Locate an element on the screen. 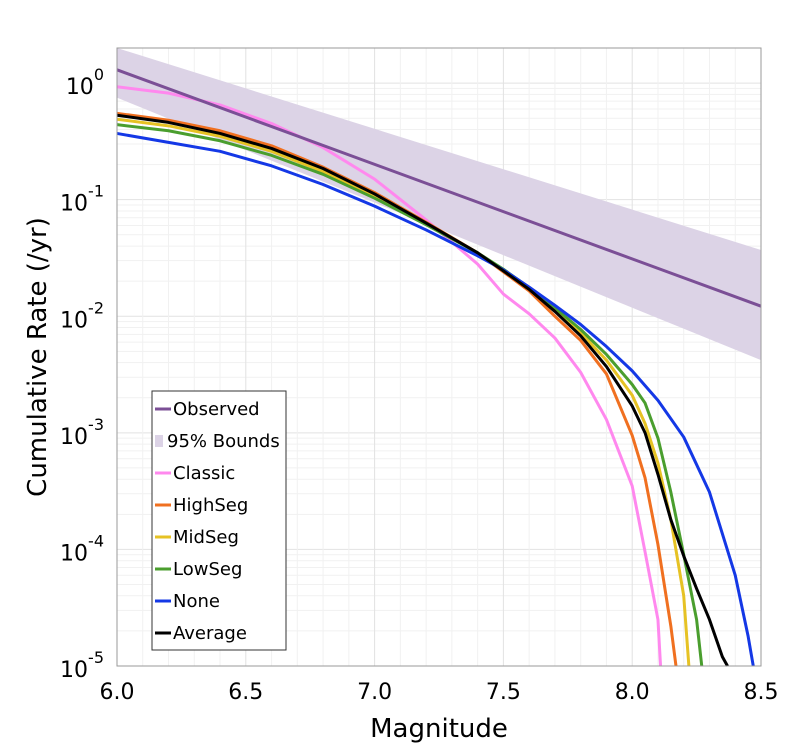 Image resolution: width=800 pixels, height=750 pixels. legend-item: 95% Bounds is located at coordinates (217, 441).